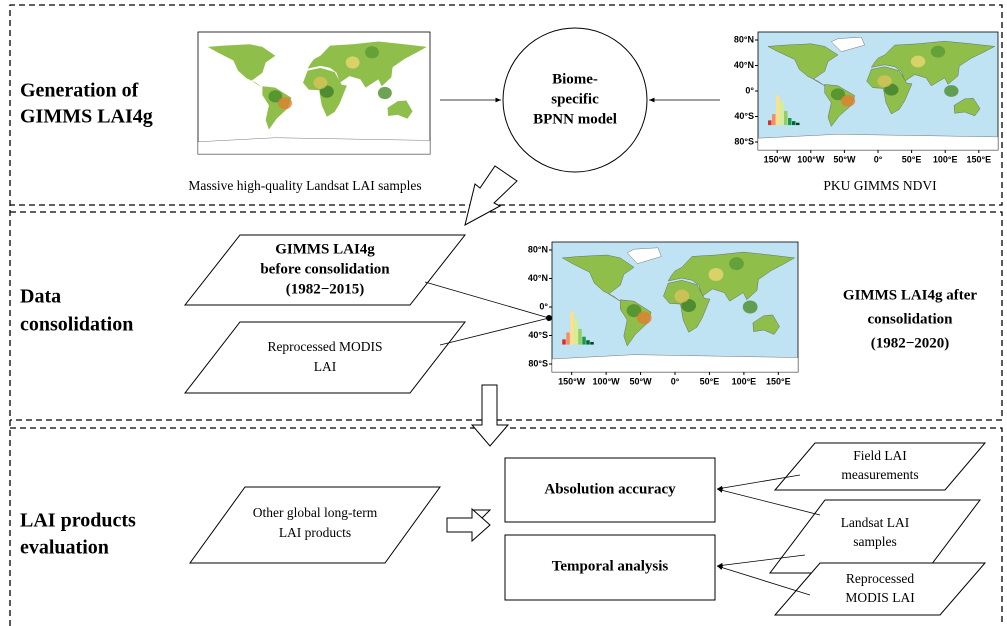 The height and width of the screenshot is (626, 1007). I want to click on node-text: BPNN model, so click(575, 119).